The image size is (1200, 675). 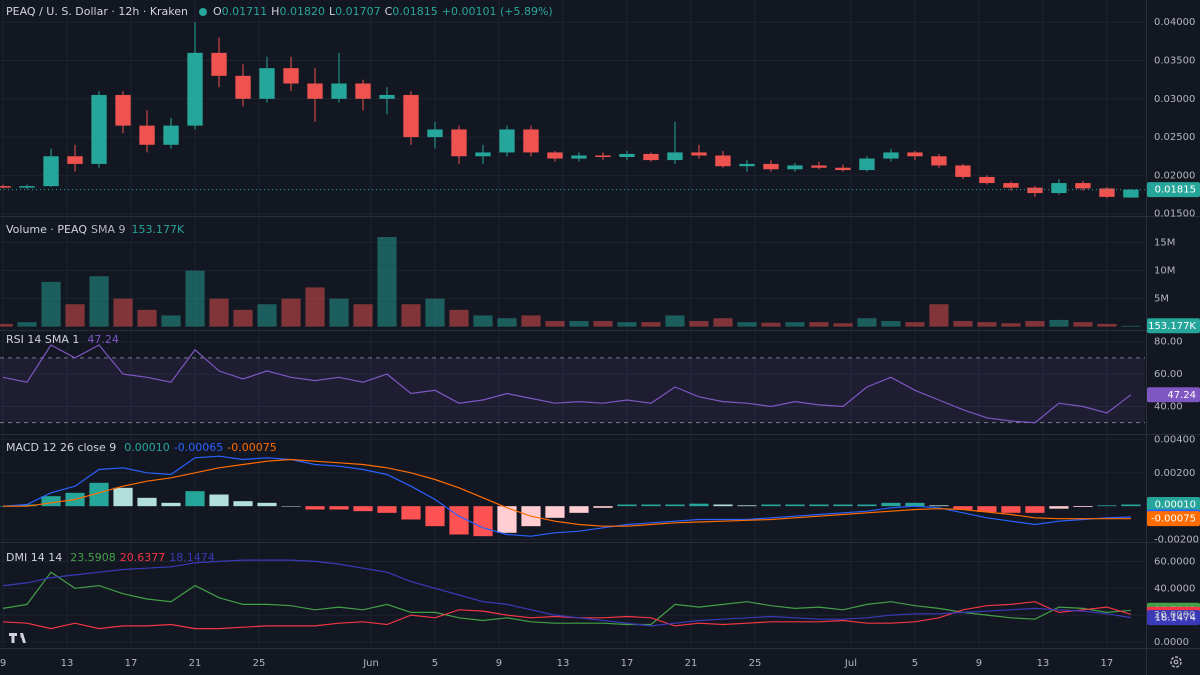 I want to click on symbol-title: PEAQ / U. S. Dollar · 12h · Kraken, so click(x=97, y=11).